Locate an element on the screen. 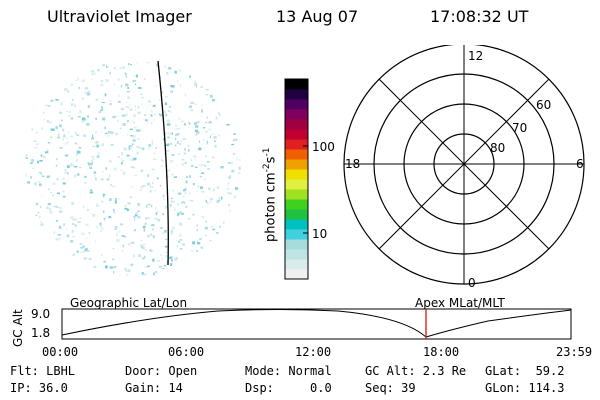  altitude-timeline is located at coordinates (316, 324).